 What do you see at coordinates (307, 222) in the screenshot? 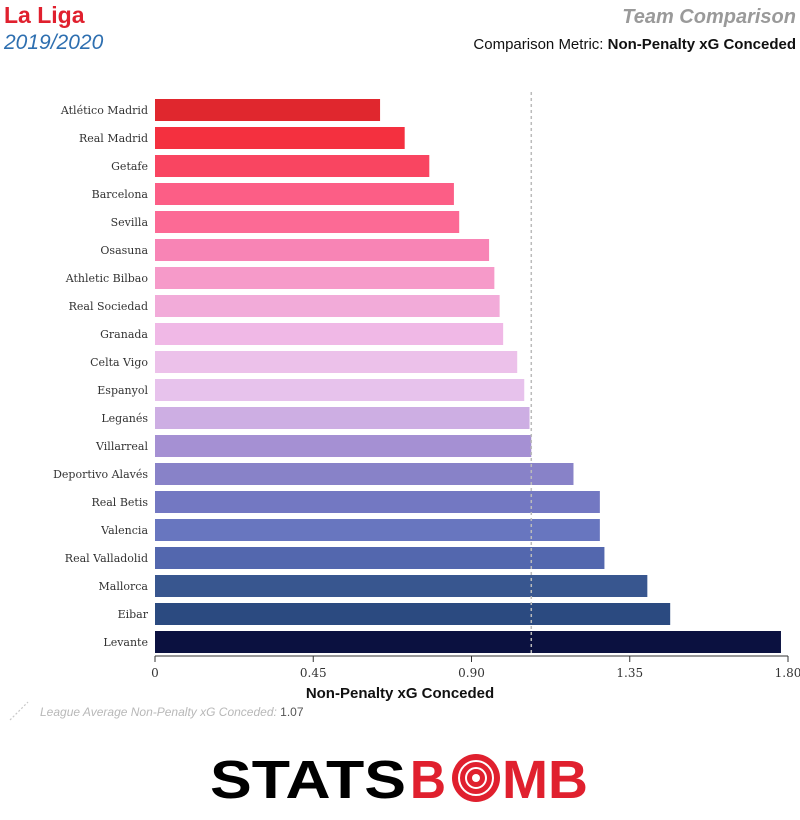
I see `bar-sevilla` at bounding box center [307, 222].